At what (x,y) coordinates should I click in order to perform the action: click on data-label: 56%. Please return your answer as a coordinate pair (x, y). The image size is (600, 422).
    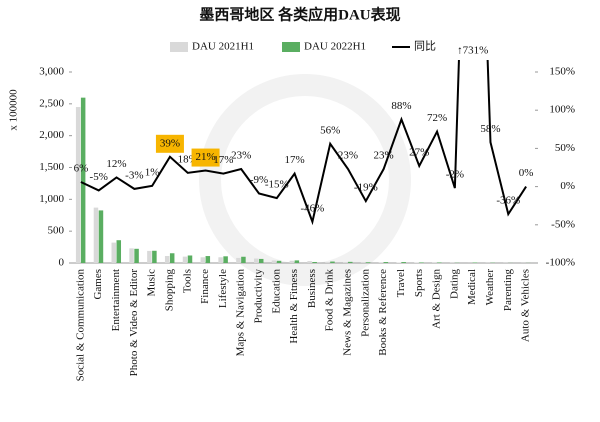
    Looking at the image, I should click on (330, 130).